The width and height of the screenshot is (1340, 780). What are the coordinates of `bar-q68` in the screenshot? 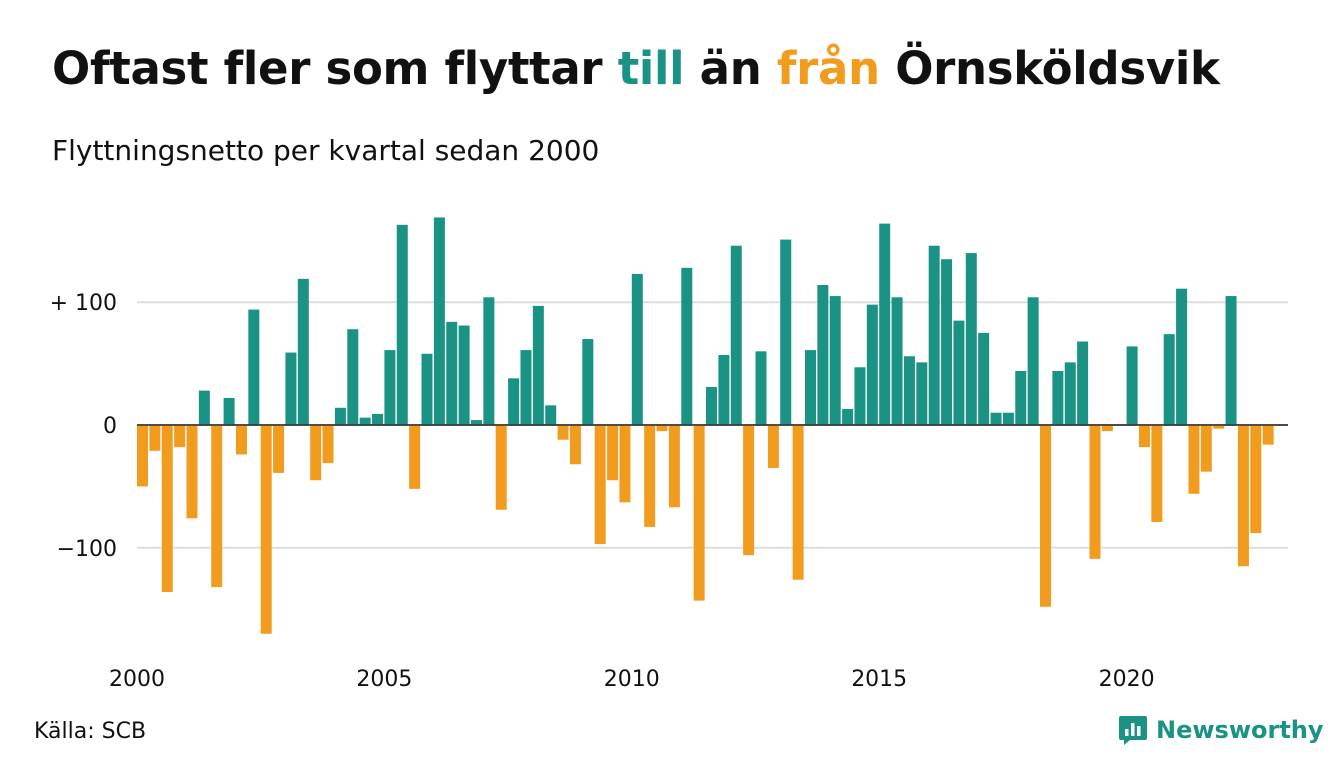 It's located at (971, 339).